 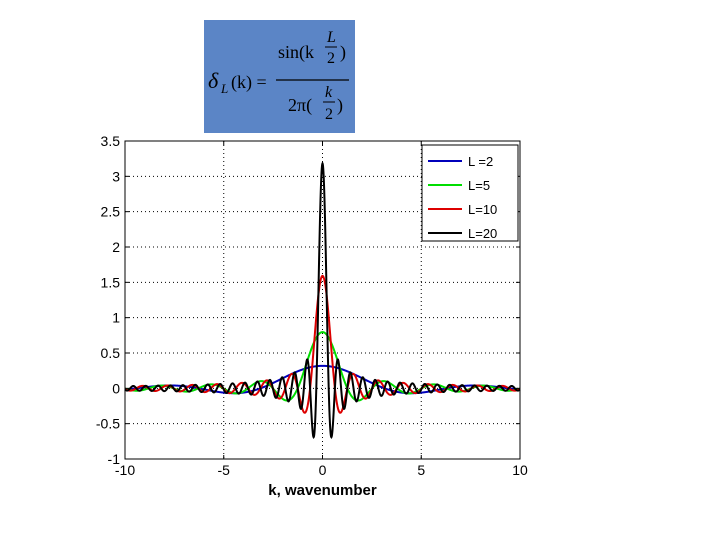 I want to click on legend-label-3: L=10, so click(x=482, y=209).